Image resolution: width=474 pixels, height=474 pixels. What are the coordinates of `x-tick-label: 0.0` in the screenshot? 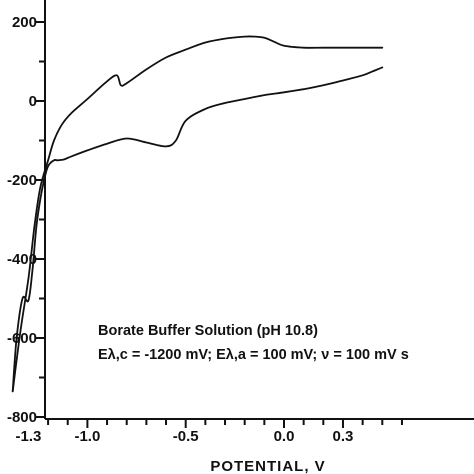 It's located at (284, 436).